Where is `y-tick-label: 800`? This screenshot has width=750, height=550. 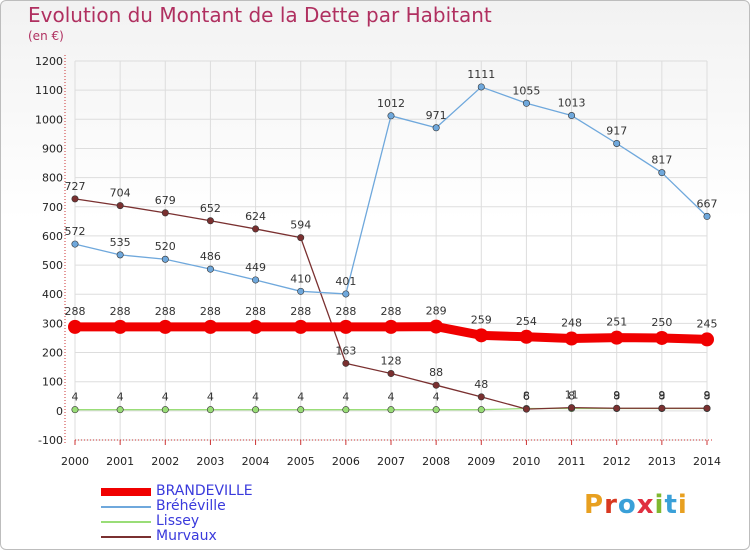
y-tick-label: 800 is located at coordinates (52, 178).